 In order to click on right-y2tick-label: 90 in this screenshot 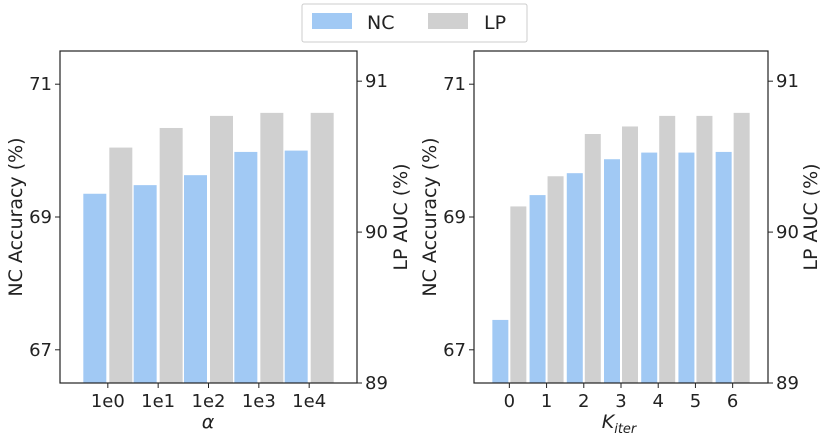, I will do `click(787, 232)`.